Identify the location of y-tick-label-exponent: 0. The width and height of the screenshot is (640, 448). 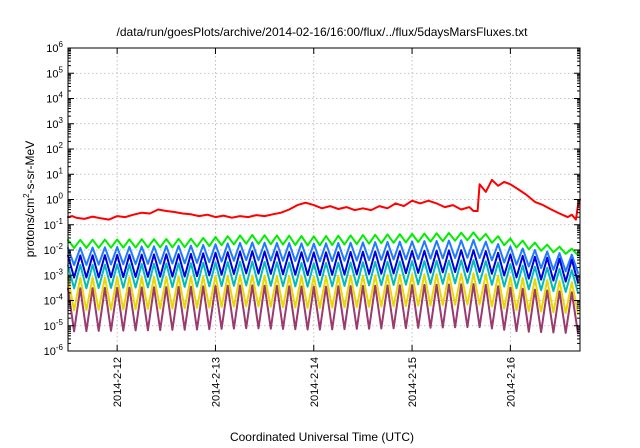
(61, 196).